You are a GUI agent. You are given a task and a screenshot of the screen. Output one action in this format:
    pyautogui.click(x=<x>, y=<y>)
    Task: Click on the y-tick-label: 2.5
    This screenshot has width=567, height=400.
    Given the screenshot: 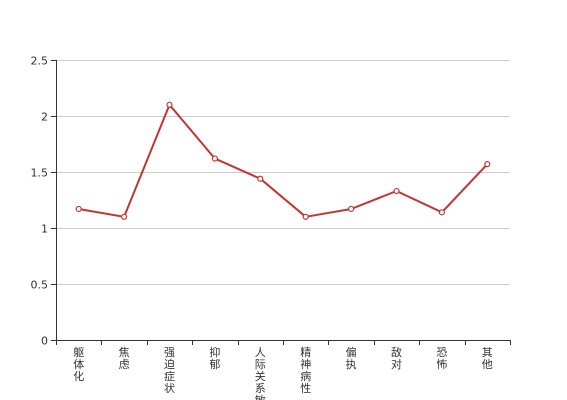 What is the action you would take?
    pyautogui.click(x=40, y=61)
    